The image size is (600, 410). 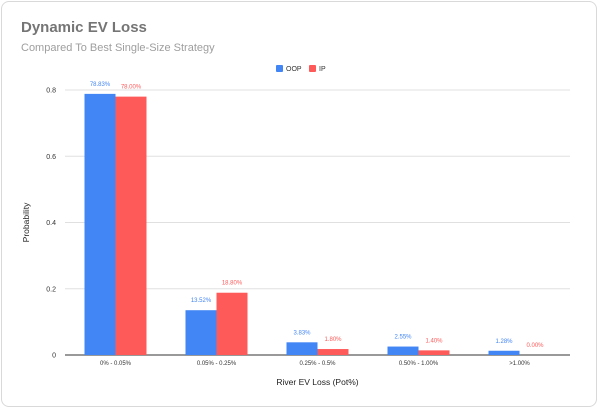 I want to click on bar-label-oop: 3.83%, so click(x=302, y=333).